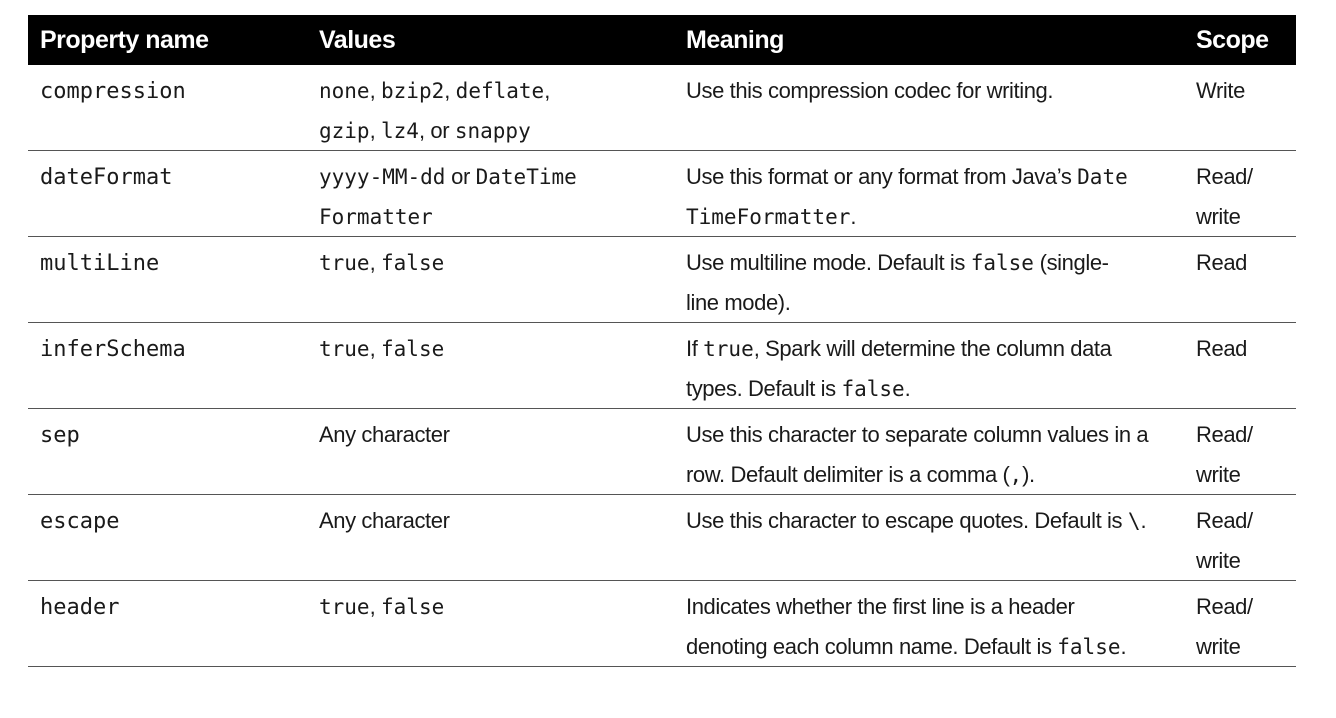  Describe the element at coordinates (738, 302) in the screenshot. I see `meaning-text: line mode).` at that location.